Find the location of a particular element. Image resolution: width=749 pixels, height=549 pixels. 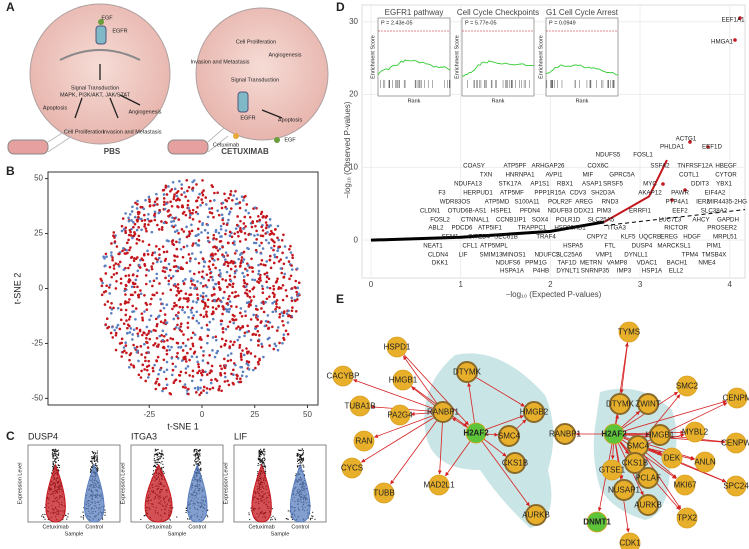

node-label: TUBA1B is located at coordinates (359, 406).